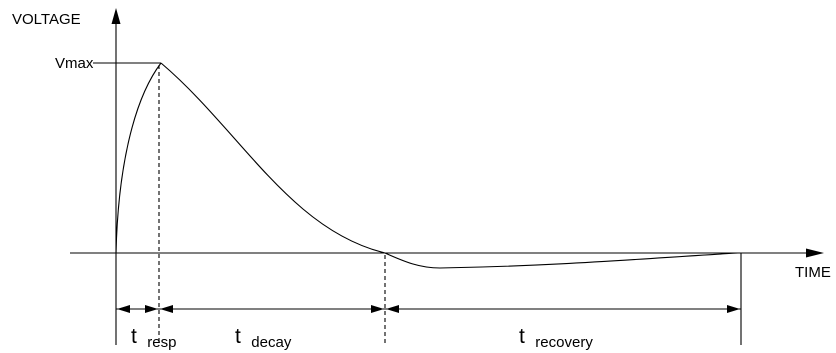  I want to click on y-axis-title: VOLTAGE, so click(46, 19).